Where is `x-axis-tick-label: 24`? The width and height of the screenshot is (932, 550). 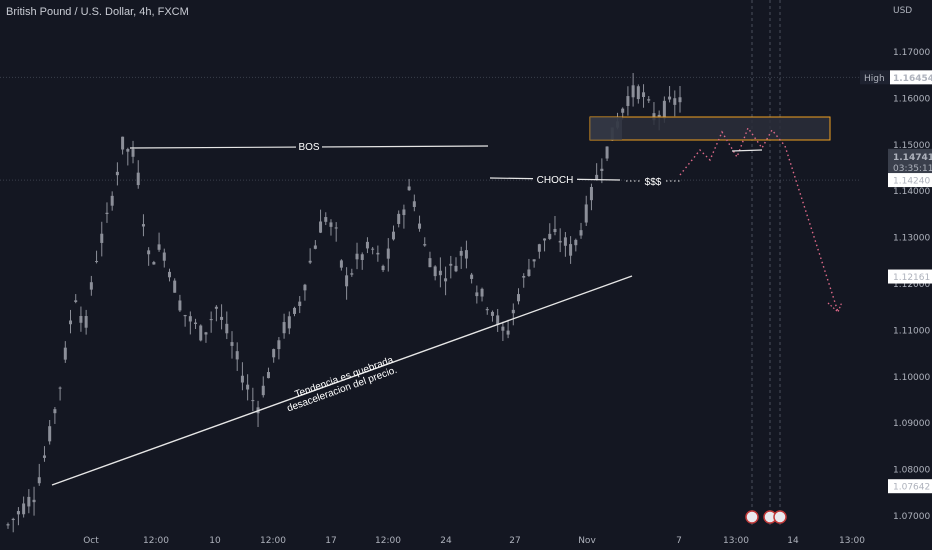
x-axis-tick-label: 24 is located at coordinates (446, 541).